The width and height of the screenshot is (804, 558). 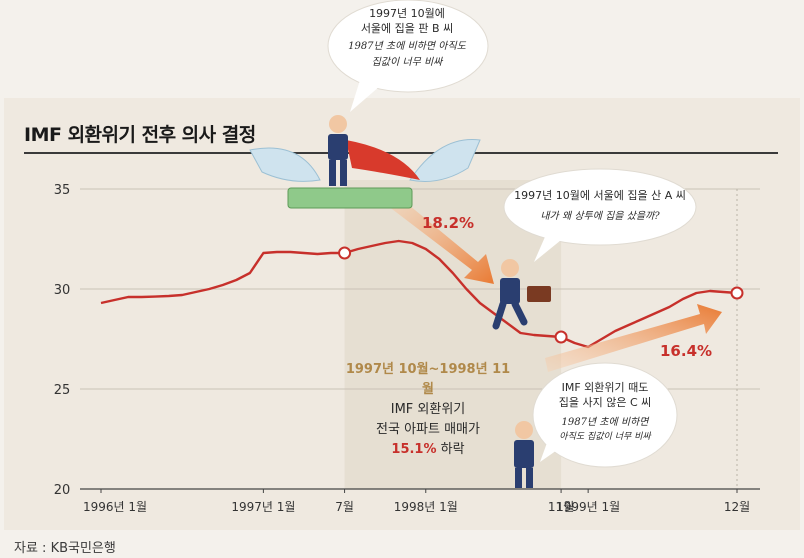 What do you see at coordinates (62, 390) in the screenshot?
I see `y-tick-label: 25` at bounding box center [62, 390].